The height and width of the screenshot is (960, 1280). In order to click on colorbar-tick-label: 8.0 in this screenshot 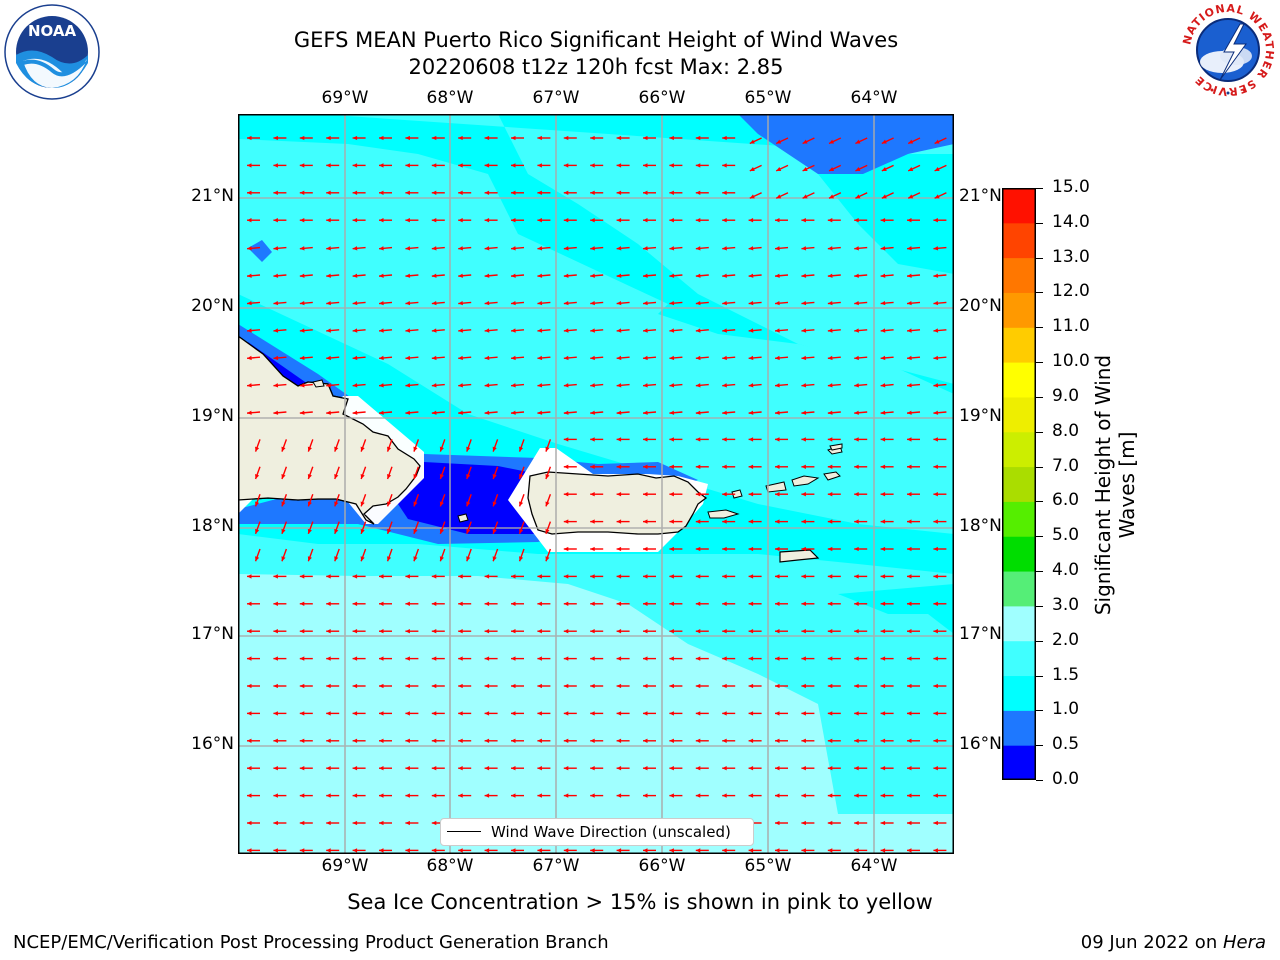, I will do `click(1066, 430)`.